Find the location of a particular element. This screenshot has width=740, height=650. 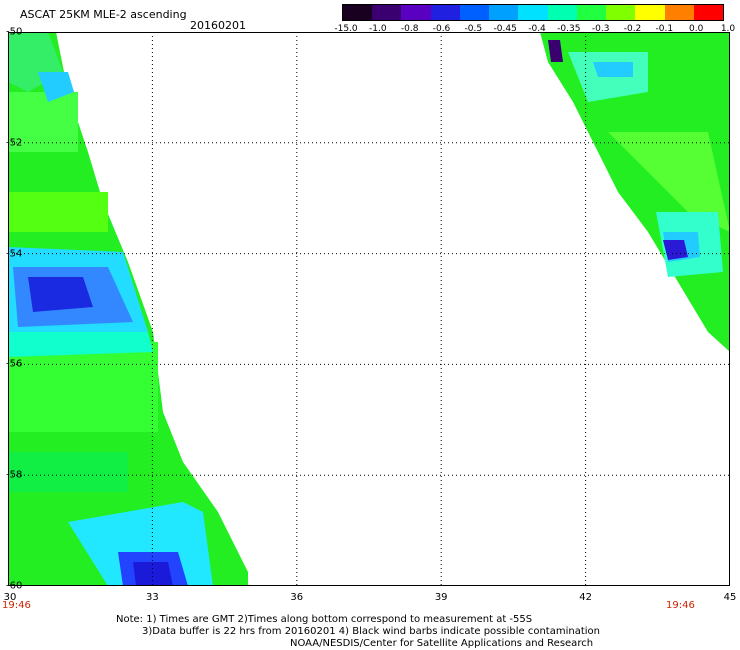

lat-tick-label: -50 is located at coordinates (14, 32).